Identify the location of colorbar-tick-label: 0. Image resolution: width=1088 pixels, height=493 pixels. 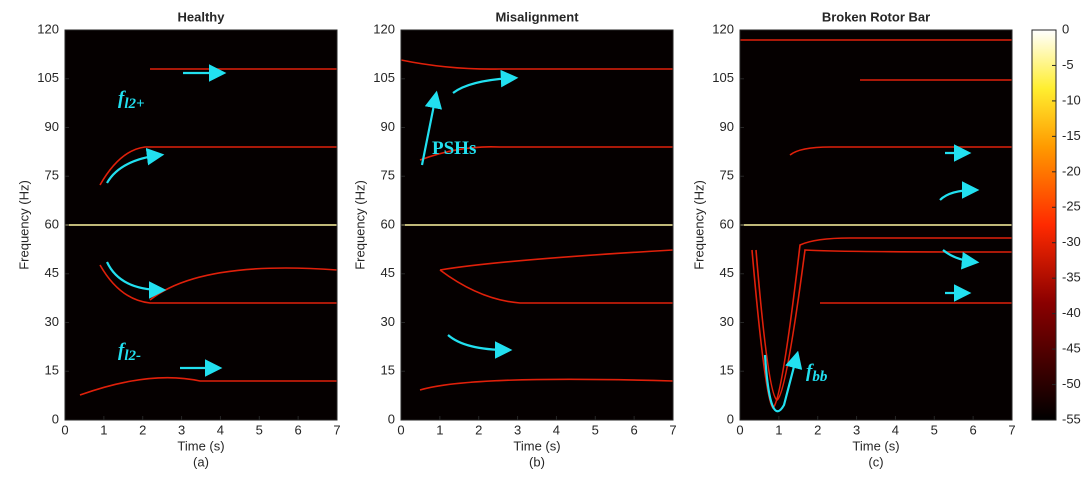
(1065, 28).